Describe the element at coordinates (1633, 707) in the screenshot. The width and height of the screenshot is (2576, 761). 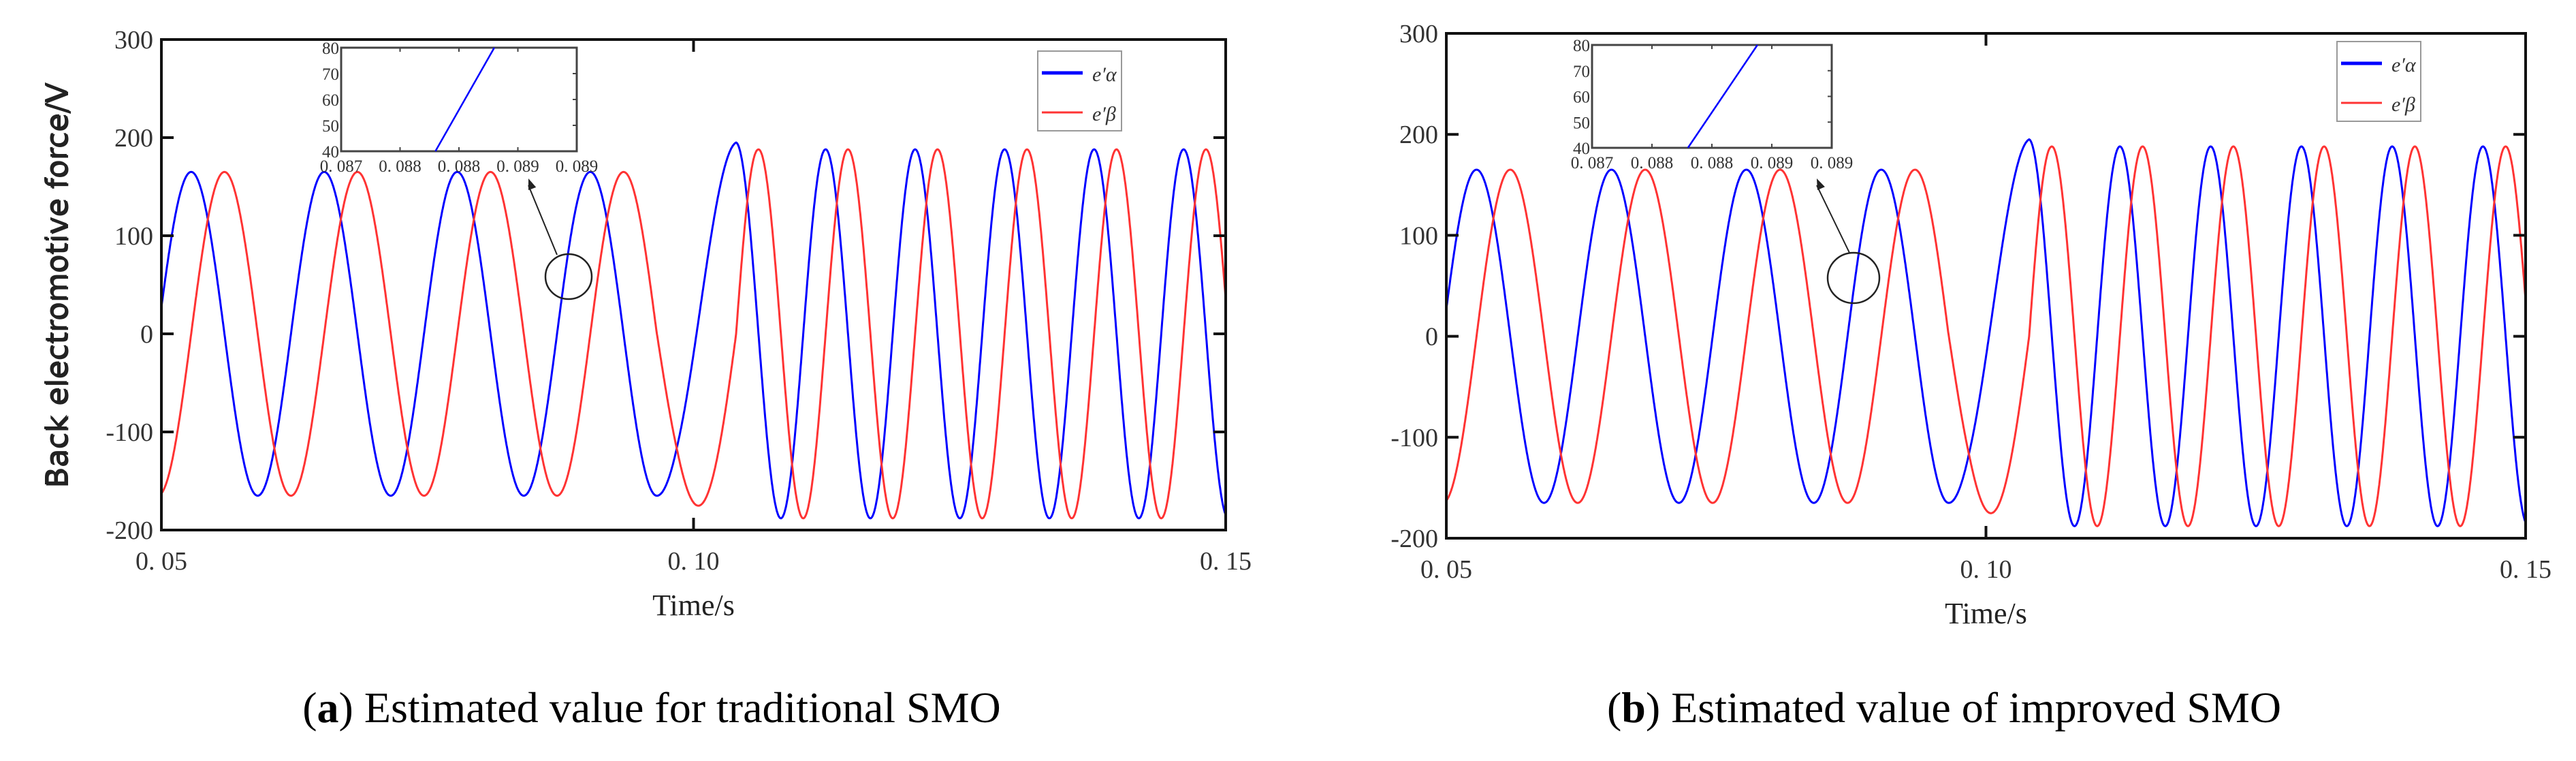
I see `caption-letter: b` at that location.